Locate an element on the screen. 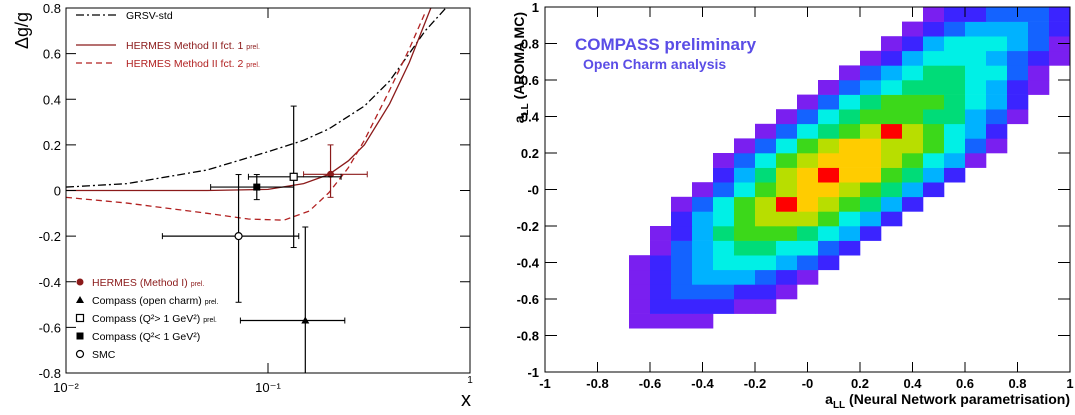 This screenshot has height=415, width=1075. legend-text: HERMES Method II fct. 1 is located at coordinates (184, 46).